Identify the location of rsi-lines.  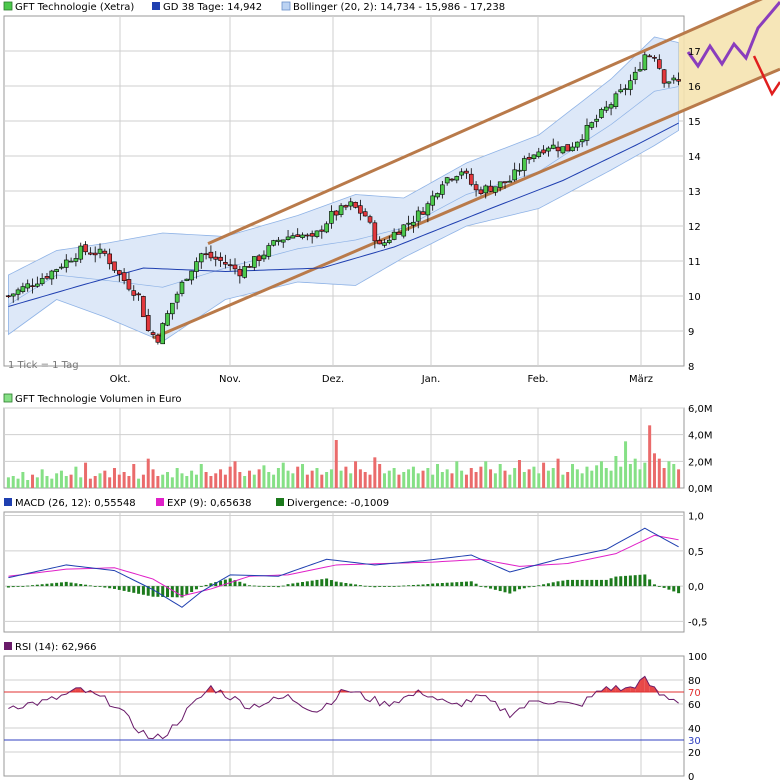
(344, 708).